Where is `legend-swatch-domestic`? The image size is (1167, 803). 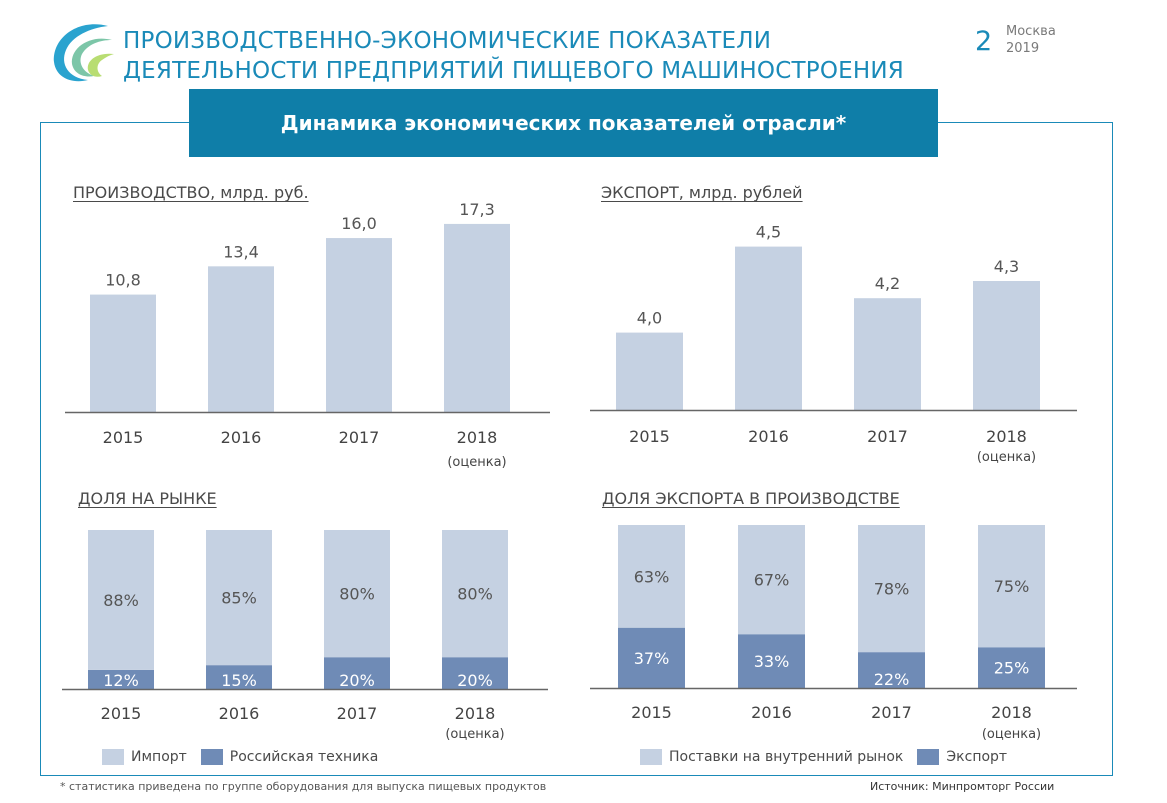 legend-swatch-domestic is located at coordinates (651, 757).